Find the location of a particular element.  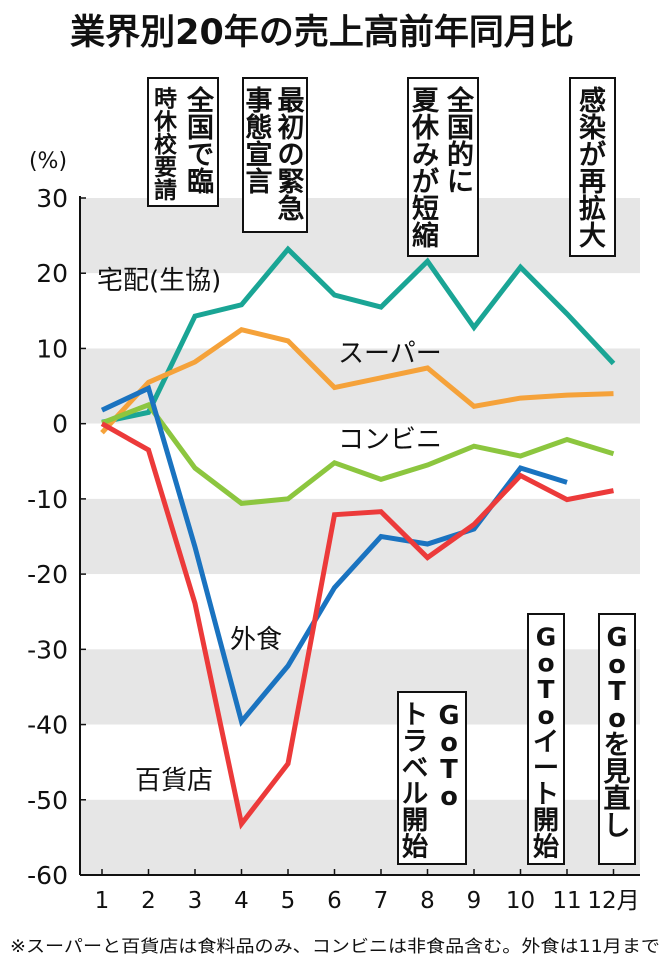

annotation-char: 初 is located at coordinates (291, 128).